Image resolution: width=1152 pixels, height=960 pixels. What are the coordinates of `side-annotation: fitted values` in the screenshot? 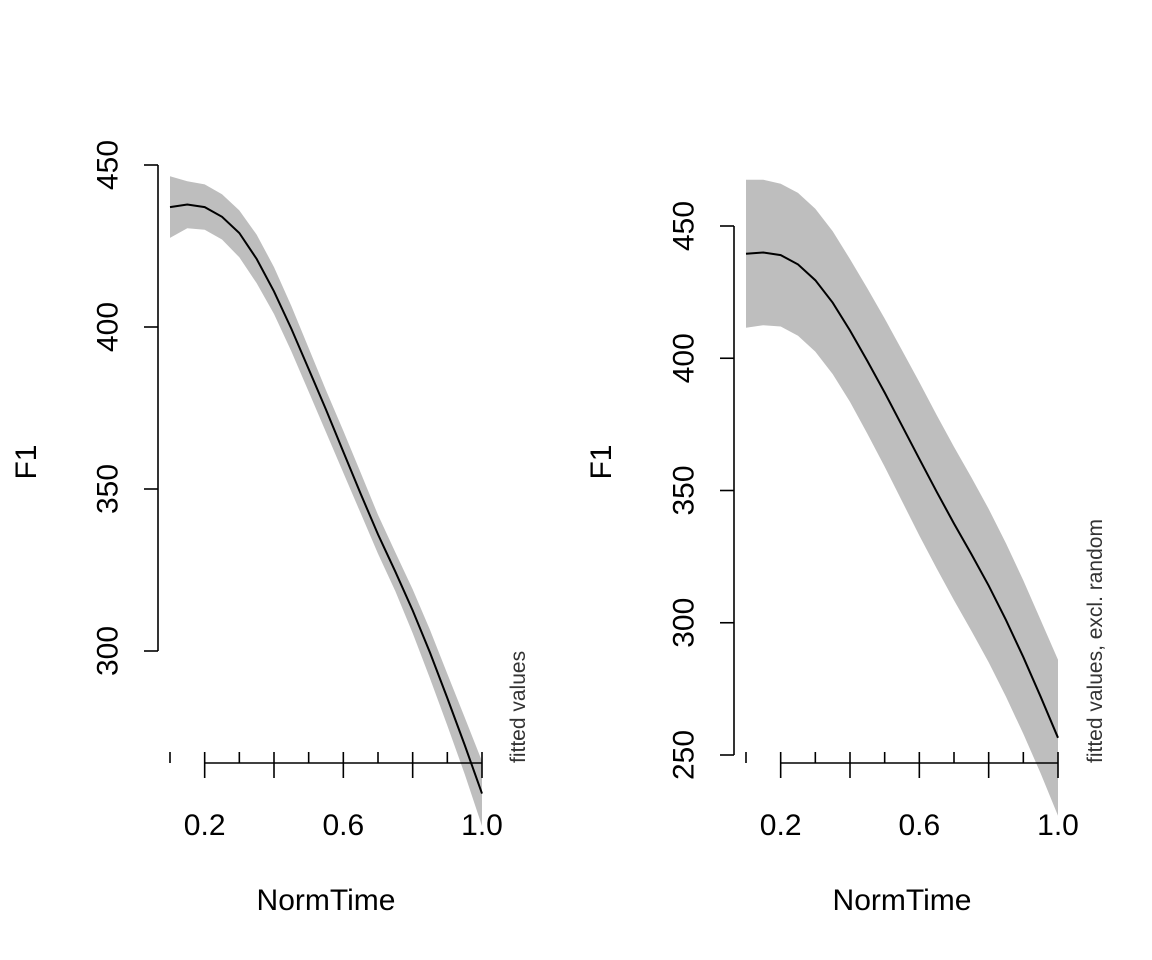 It's located at (518, 707).